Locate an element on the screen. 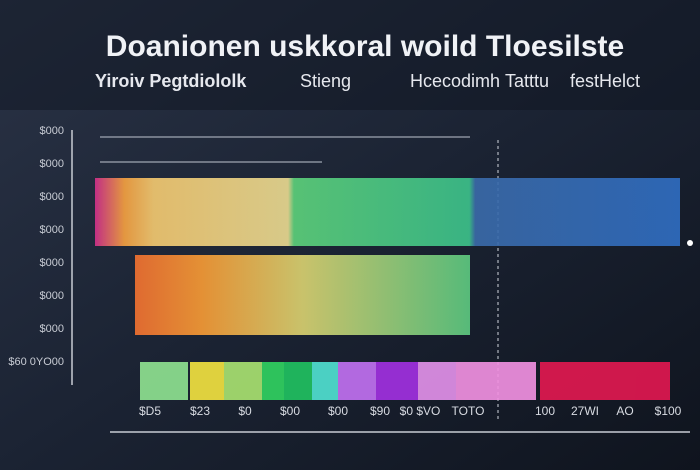  legend-item: festHelct is located at coordinates (605, 81).